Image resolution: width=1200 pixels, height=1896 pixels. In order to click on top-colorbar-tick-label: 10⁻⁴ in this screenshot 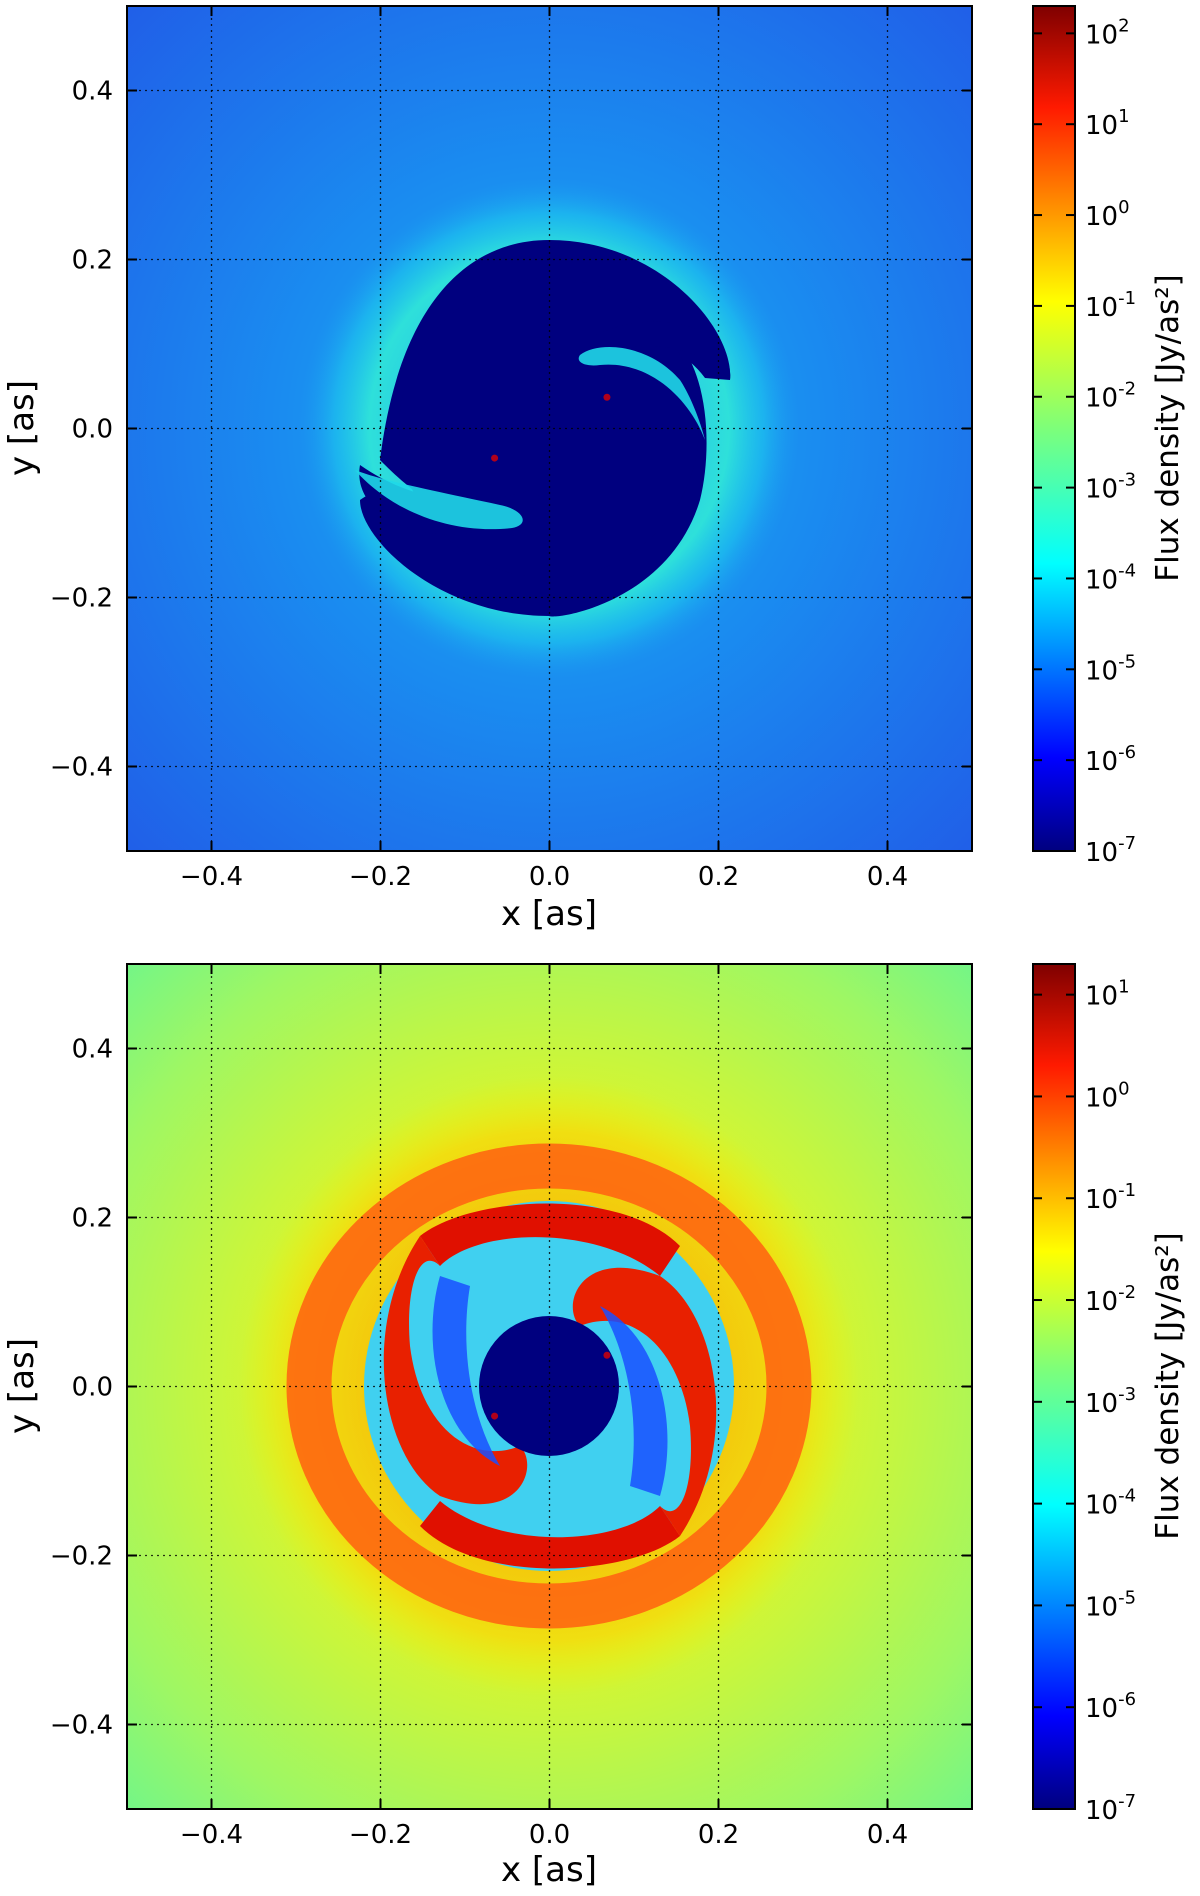, I will do `click(1110, 577)`.